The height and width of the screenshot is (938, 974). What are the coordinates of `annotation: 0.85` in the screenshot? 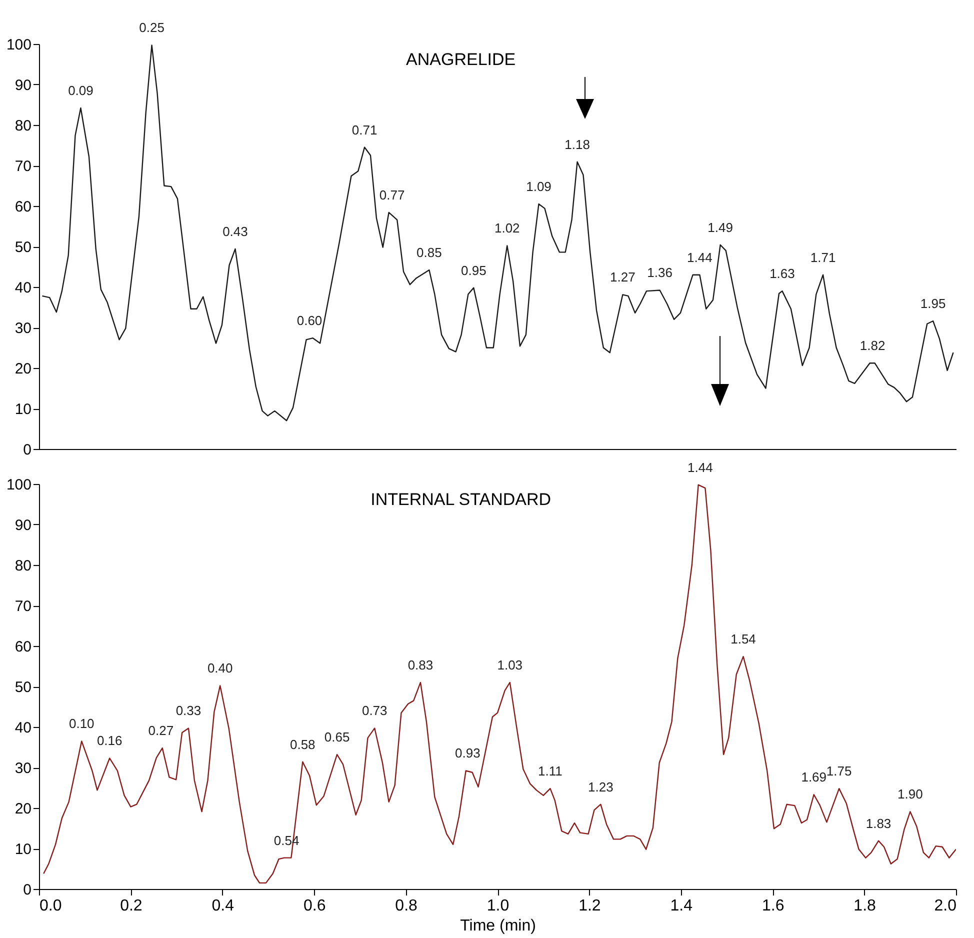 It's located at (429, 252).